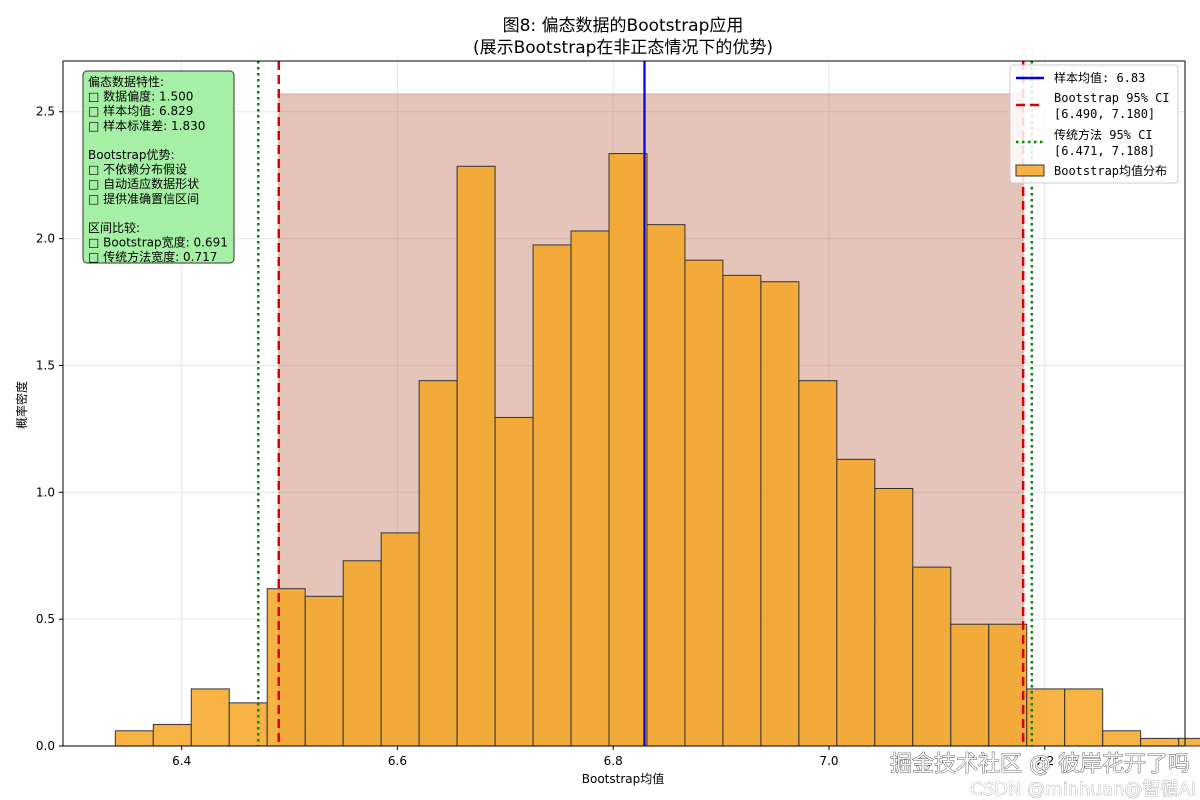  What do you see at coordinates (126, 81) in the screenshot?
I see `info-line-0: 偏态数据特性:` at bounding box center [126, 81].